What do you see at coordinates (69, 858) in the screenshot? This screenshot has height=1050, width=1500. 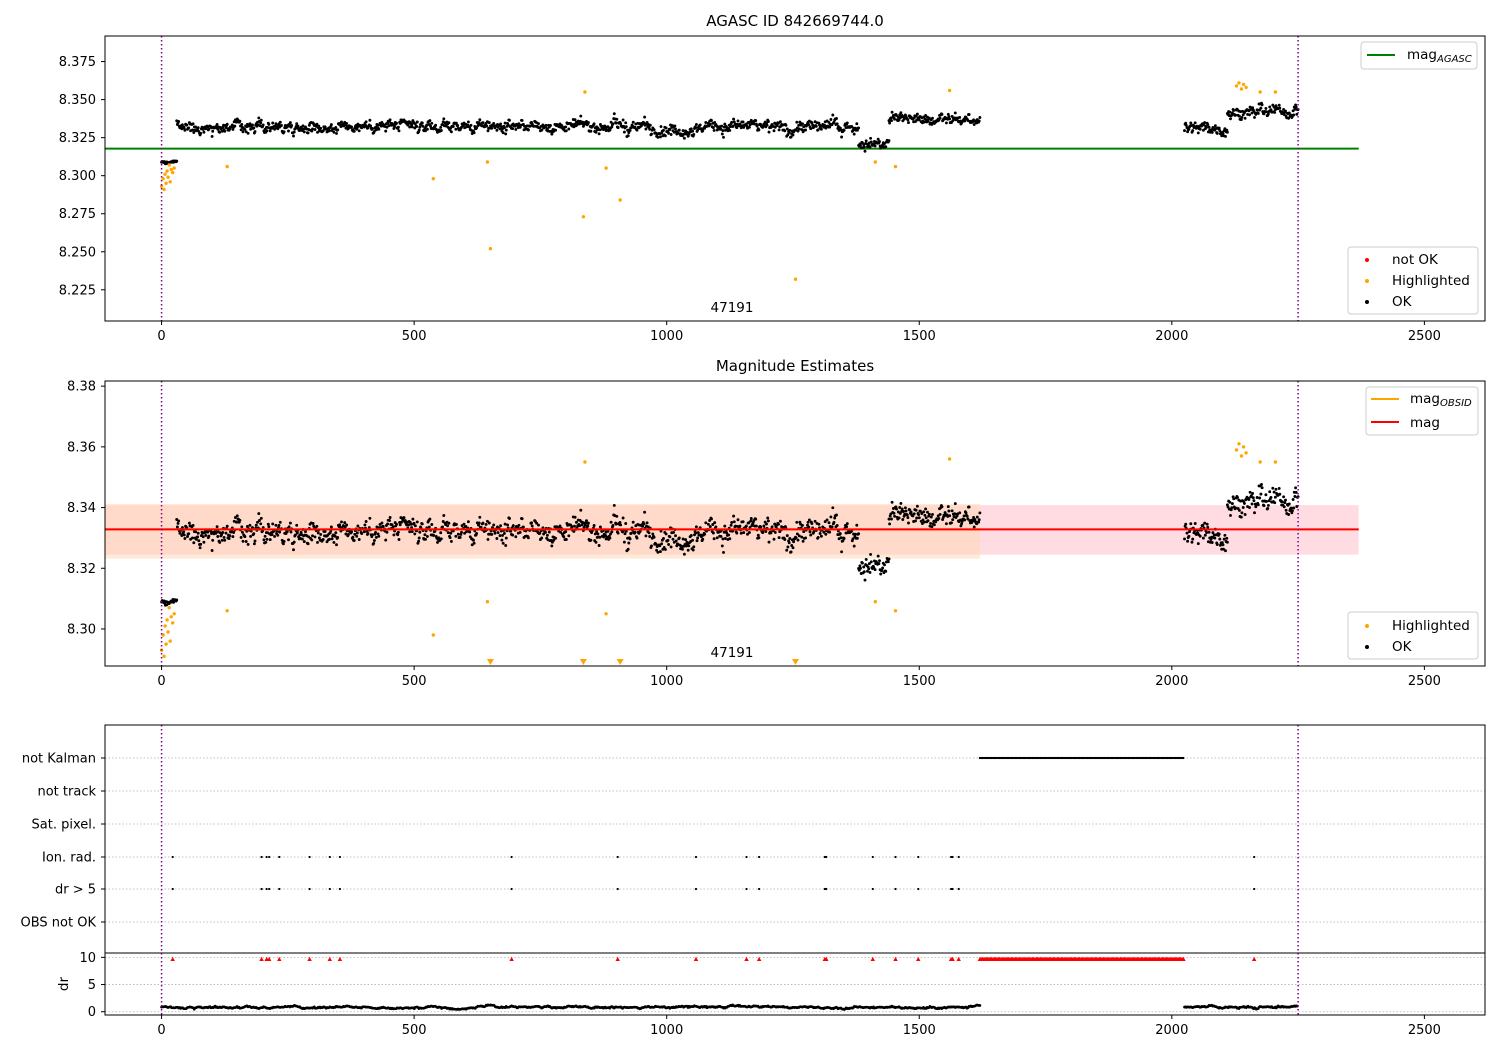 I see `flag-row-label: Ion. rad.` at bounding box center [69, 858].